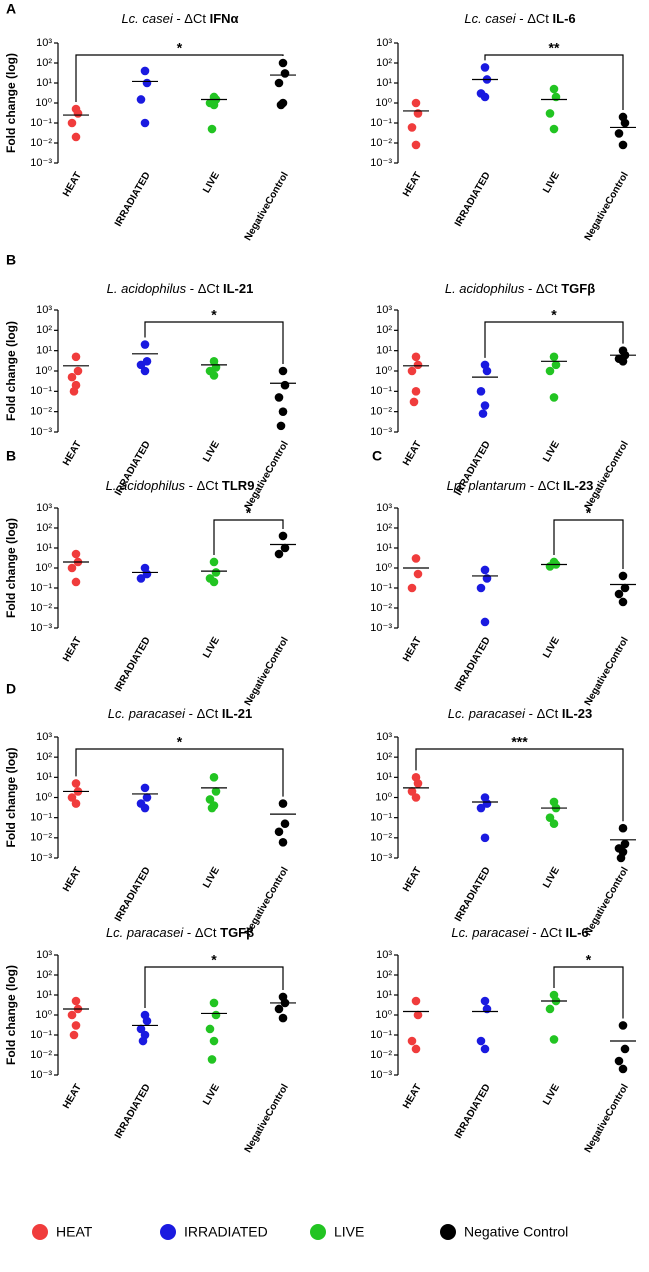  What do you see at coordinates (180, 485) in the screenshot?
I see `chart-title: L. acidophilus - ΔCt TLR9` at bounding box center [180, 485].